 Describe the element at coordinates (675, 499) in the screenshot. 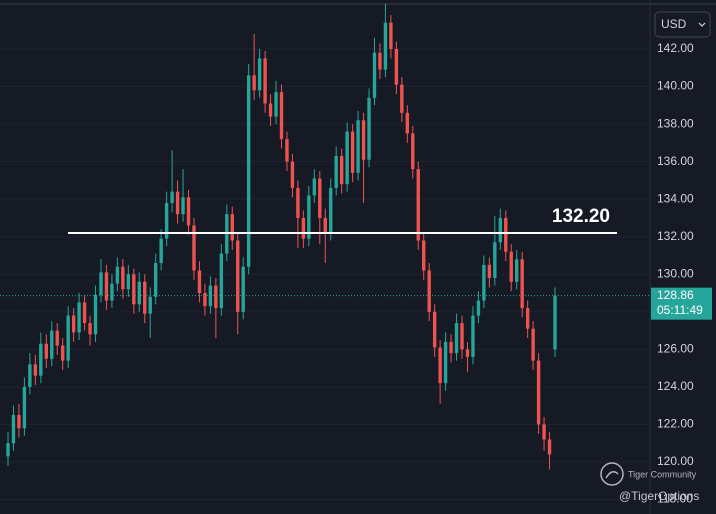

I see `y-tick-label: 118.00` at that location.